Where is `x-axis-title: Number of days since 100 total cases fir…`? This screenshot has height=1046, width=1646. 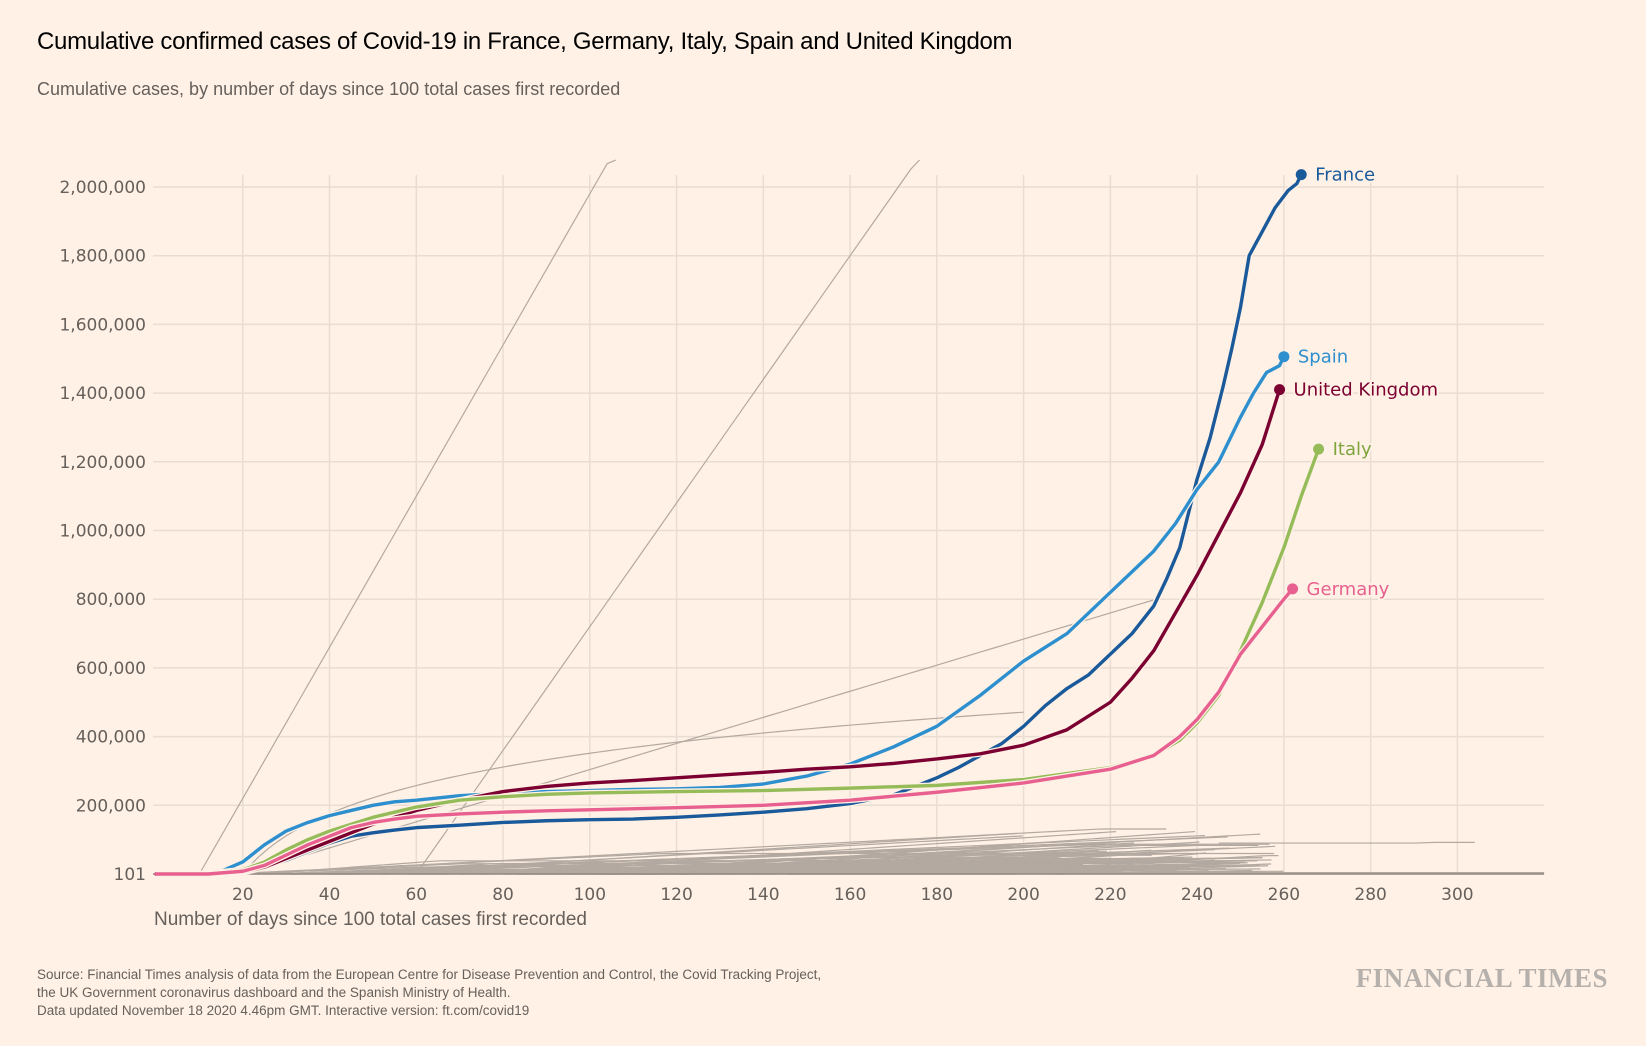 x-axis-title: Number of days since 100 total cases fir… is located at coordinates (370, 919).